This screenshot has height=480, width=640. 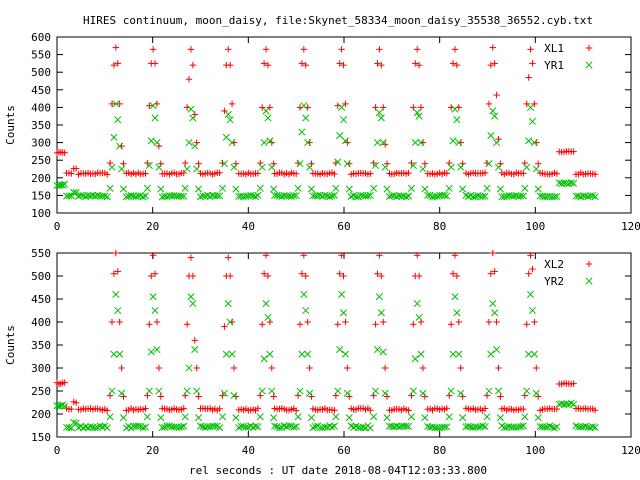 I want to click on y-tick-label: 200, so click(x=41, y=414).